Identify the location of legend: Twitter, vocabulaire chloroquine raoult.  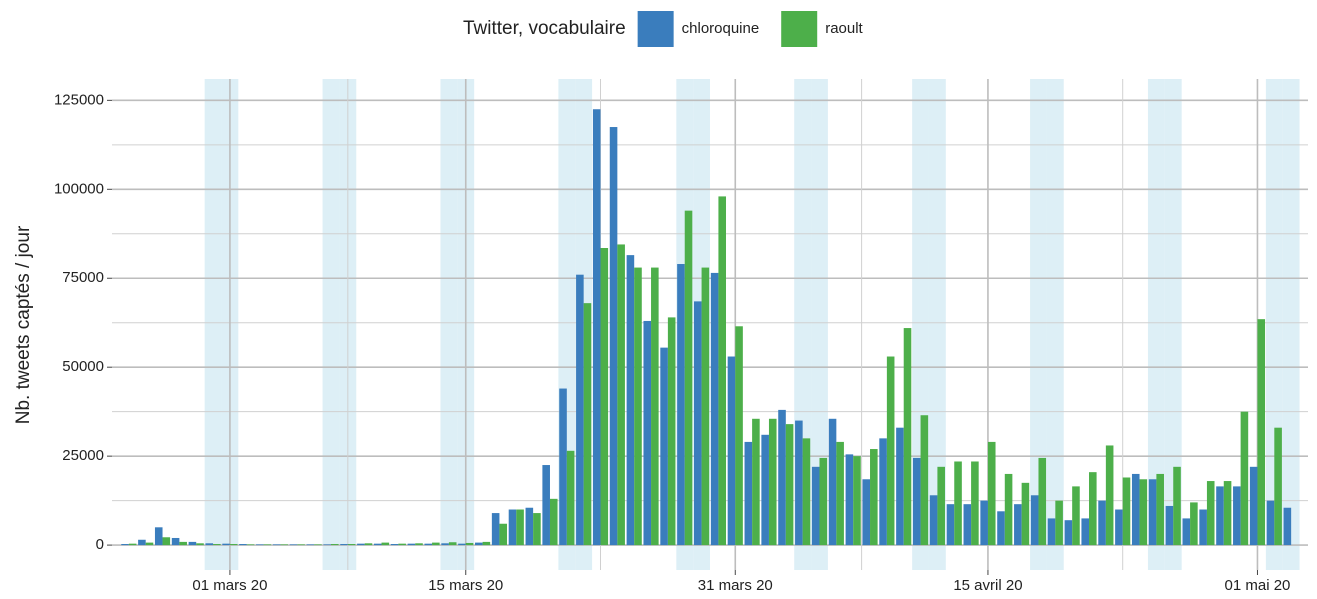
(663, 29).